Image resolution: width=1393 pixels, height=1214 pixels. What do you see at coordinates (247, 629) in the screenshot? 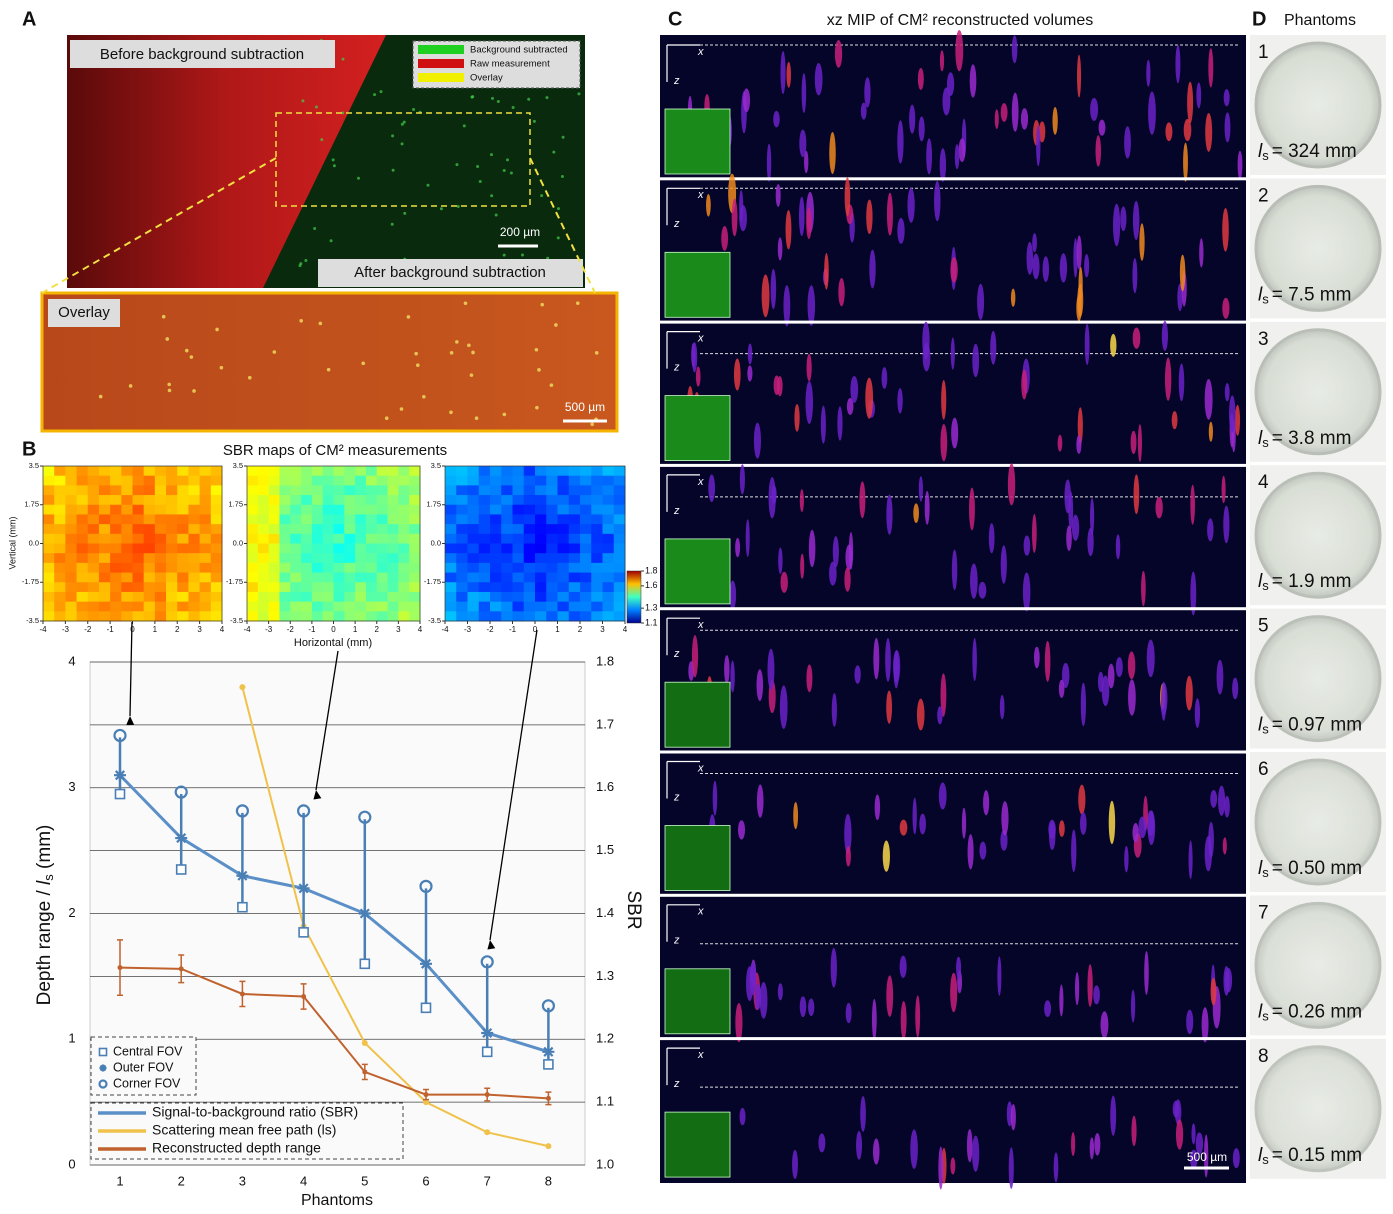
I see `x-tick-label: -4` at bounding box center [247, 629].